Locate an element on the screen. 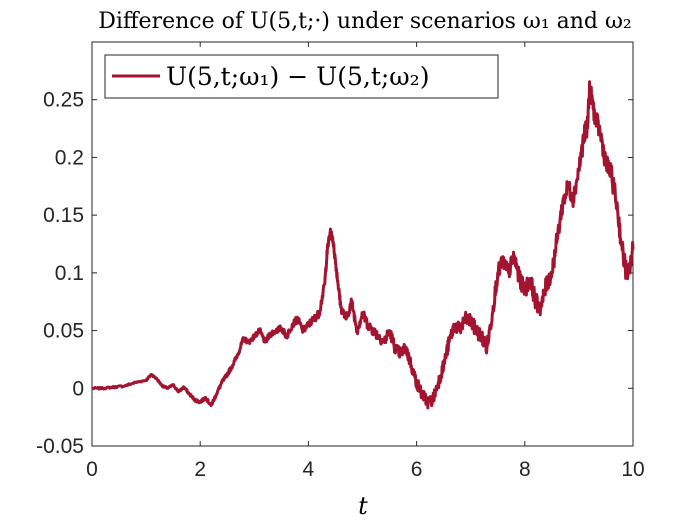 Image resolution: width=700 pixels, height=525 pixels. y-tick-label: 0.25 is located at coordinates (63, 100).